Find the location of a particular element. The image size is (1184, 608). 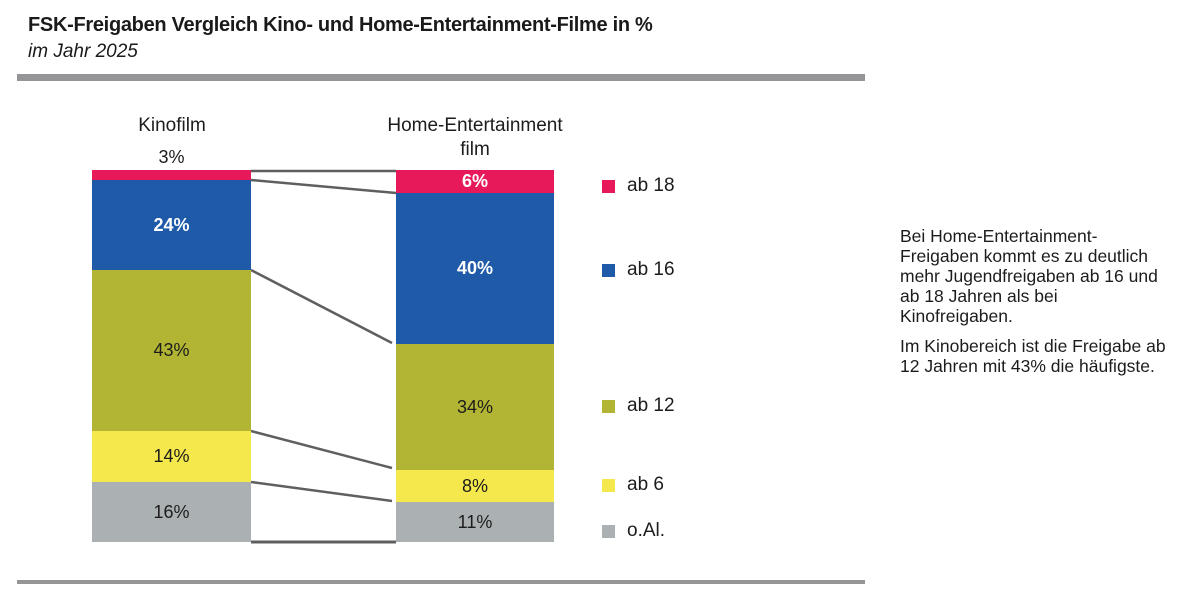

legend-item-ab12: ab 12 is located at coordinates (638, 406).